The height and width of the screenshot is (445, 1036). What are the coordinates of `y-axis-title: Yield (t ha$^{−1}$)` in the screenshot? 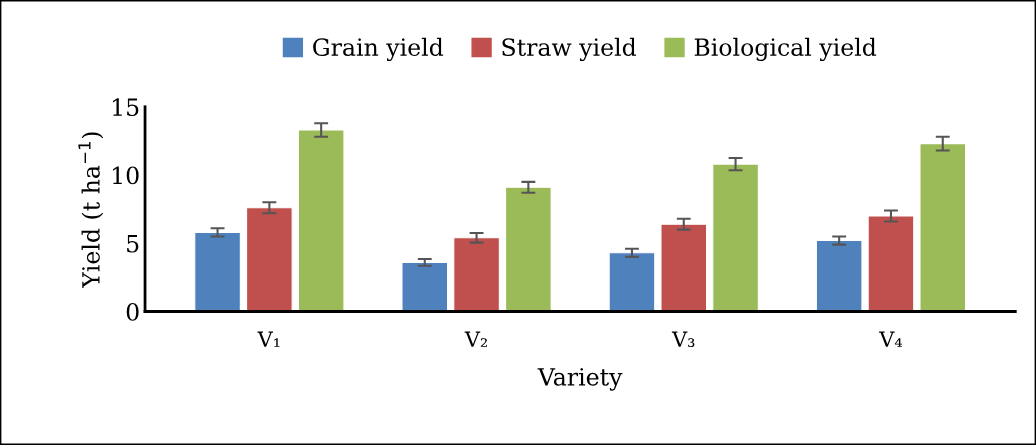 It's located at (91, 210).